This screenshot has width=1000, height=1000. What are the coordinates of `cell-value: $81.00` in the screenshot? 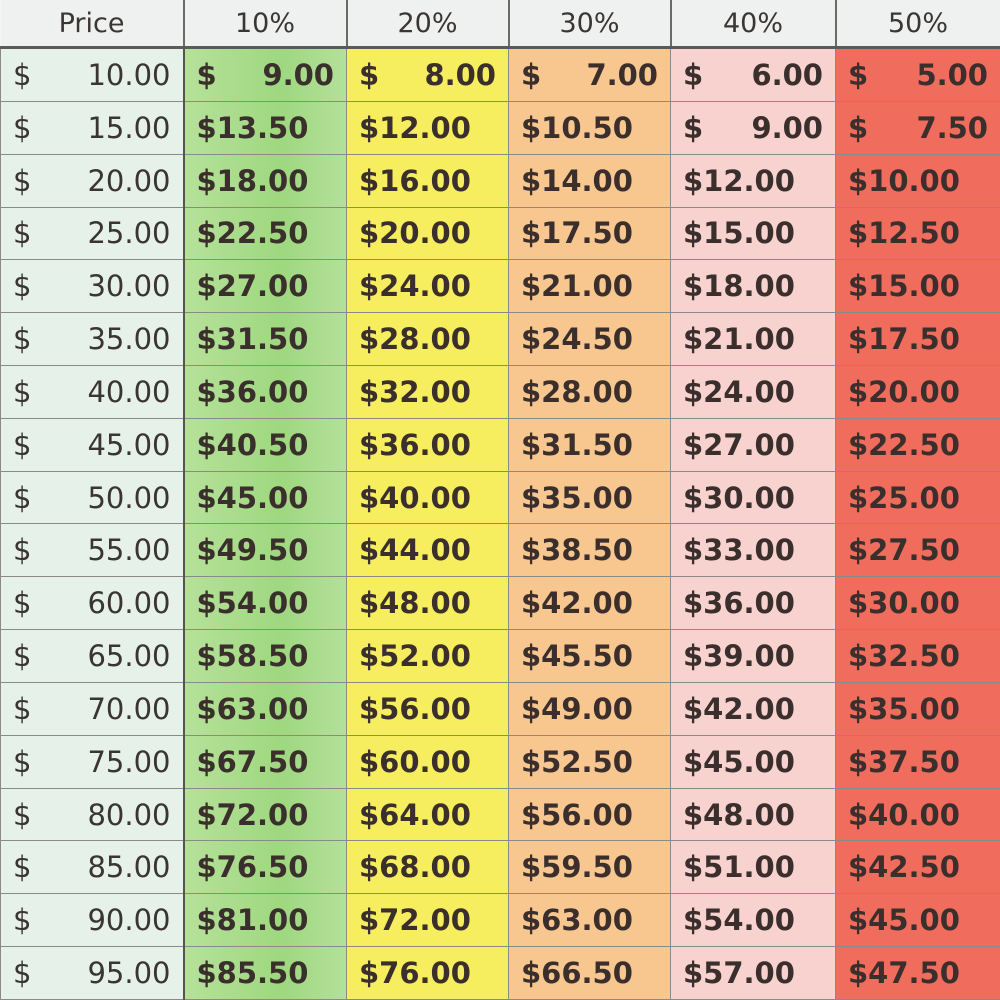 It's located at (252, 920).